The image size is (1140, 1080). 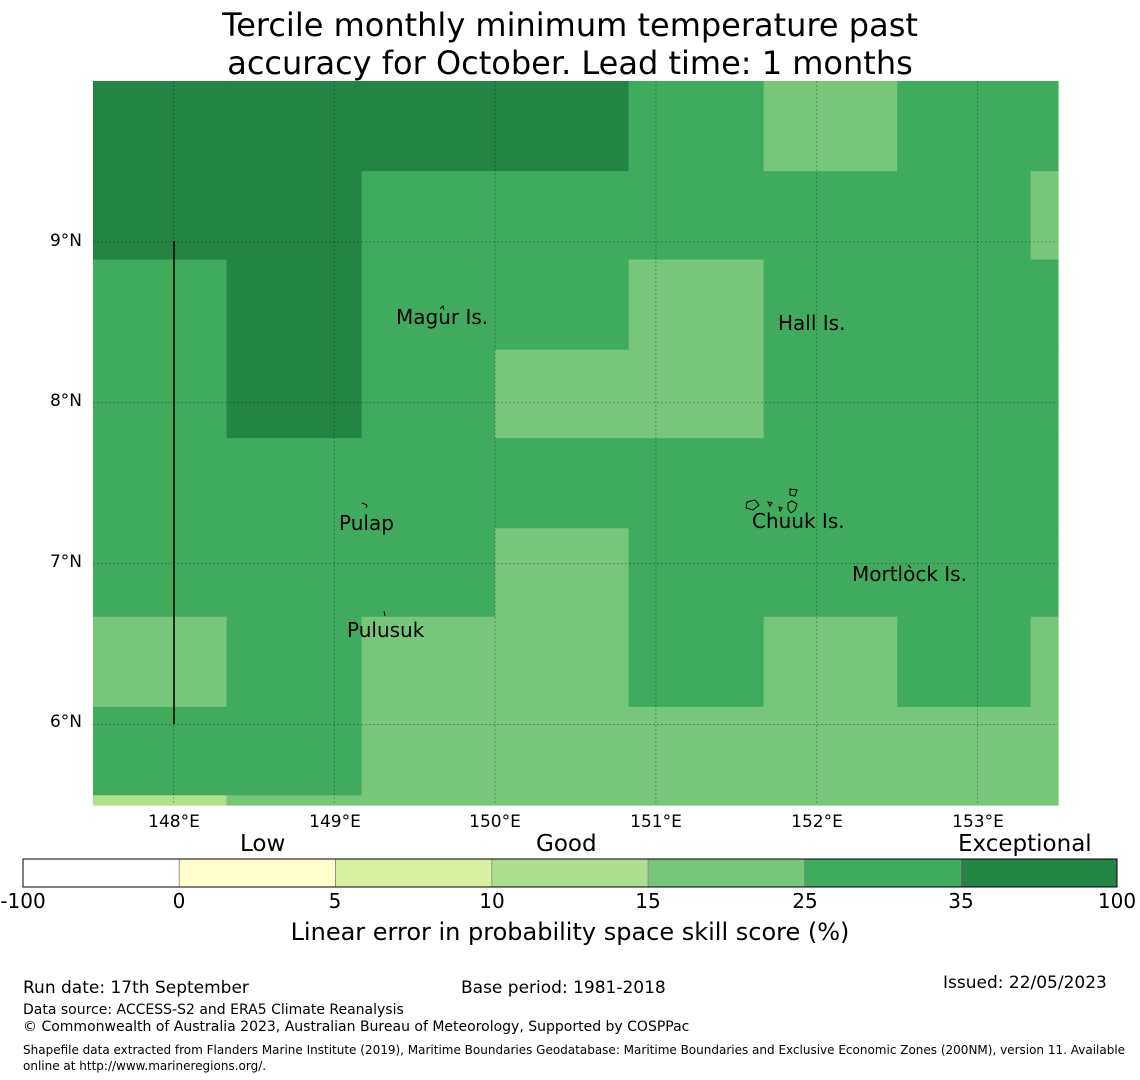 What do you see at coordinates (566, 844) in the screenshot?
I see `colorbar-category-good: Good` at bounding box center [566, 844].